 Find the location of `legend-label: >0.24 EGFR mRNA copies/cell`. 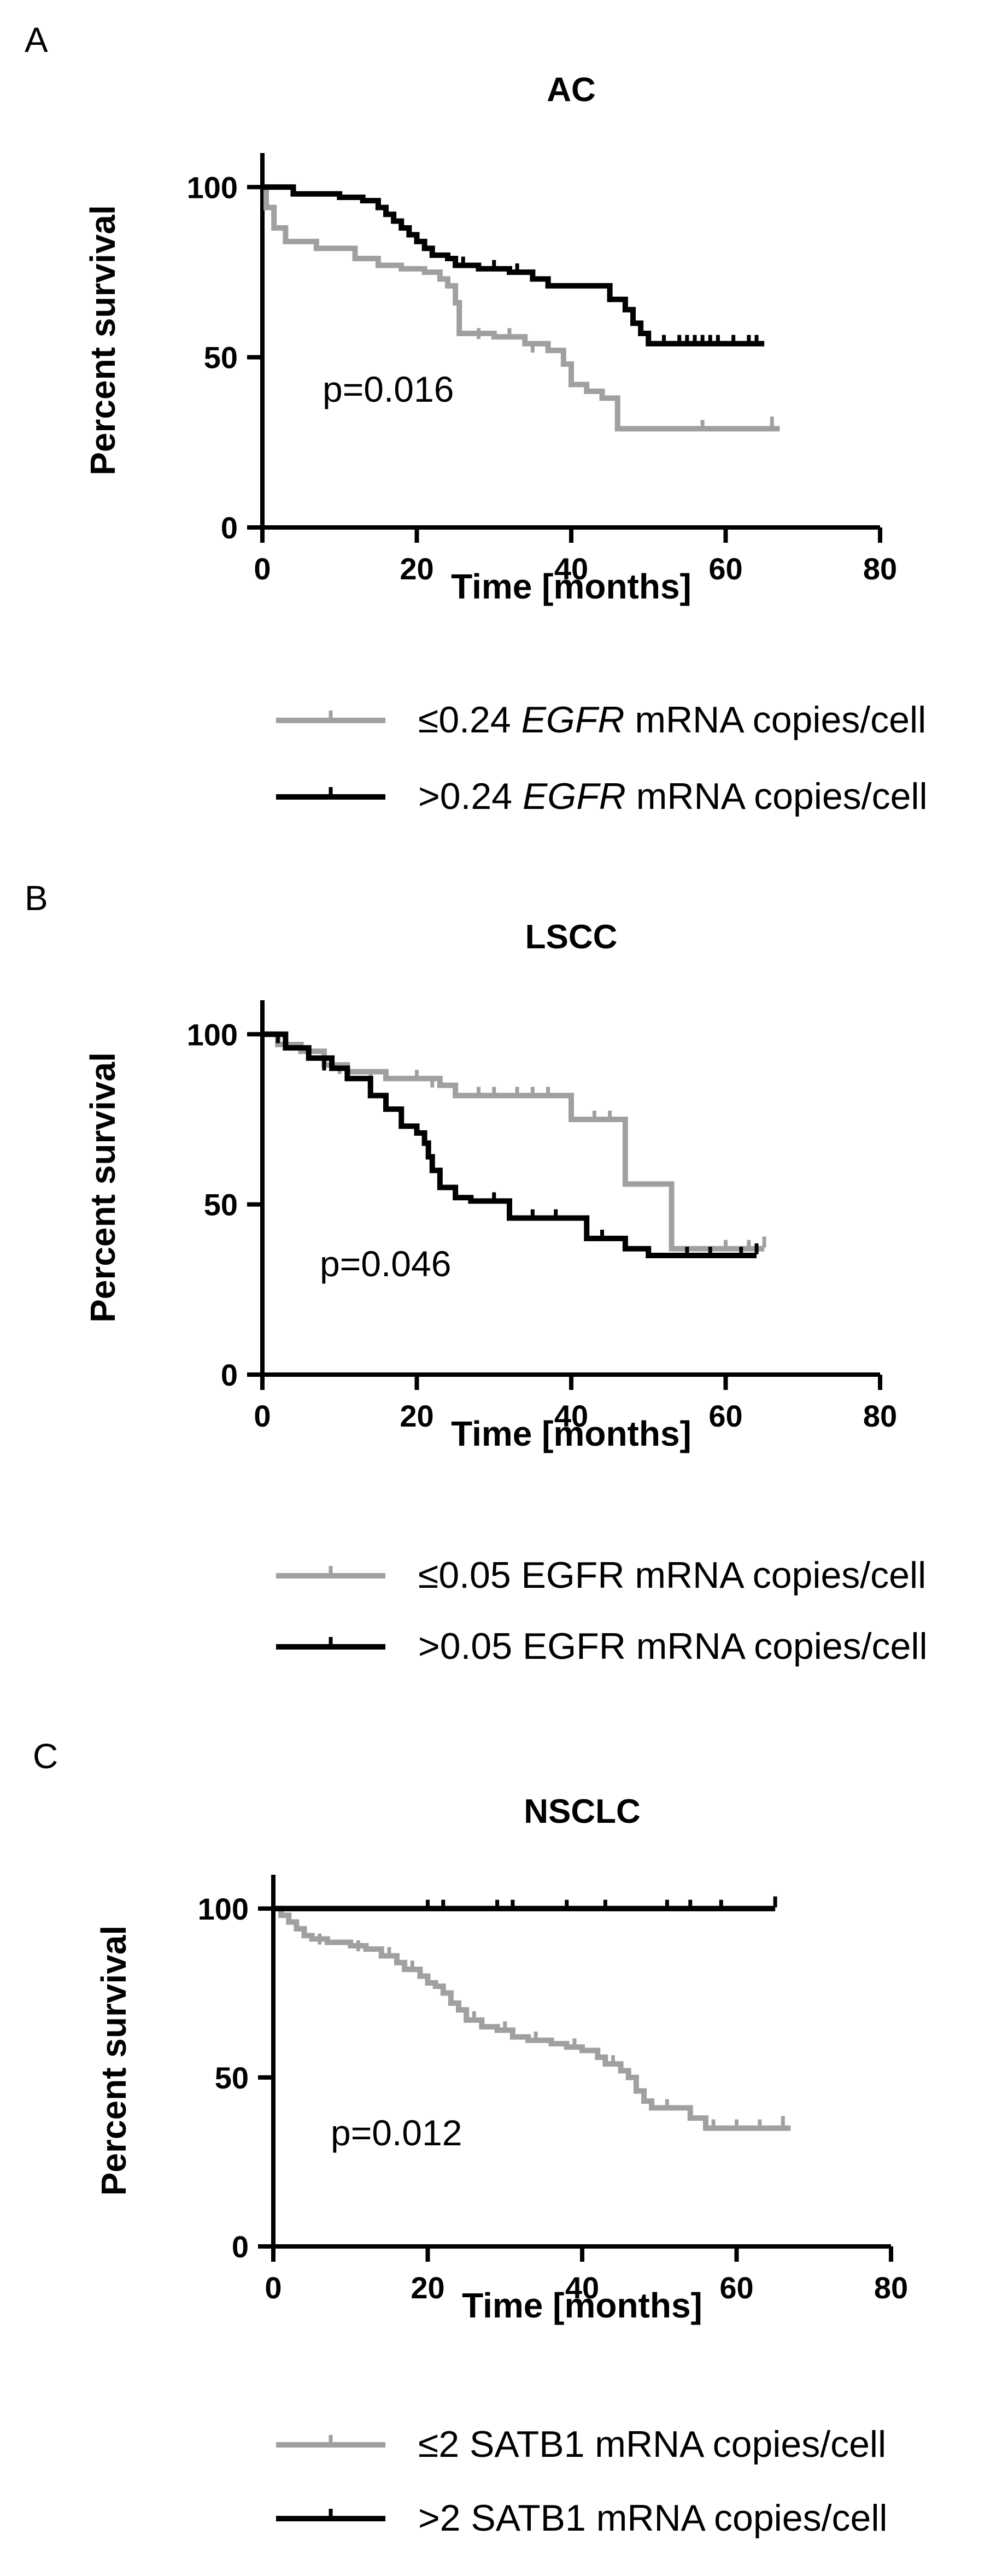

legend-label: >0.24 EGFR mRNA copies/cell is located at coordinates (673, 796).